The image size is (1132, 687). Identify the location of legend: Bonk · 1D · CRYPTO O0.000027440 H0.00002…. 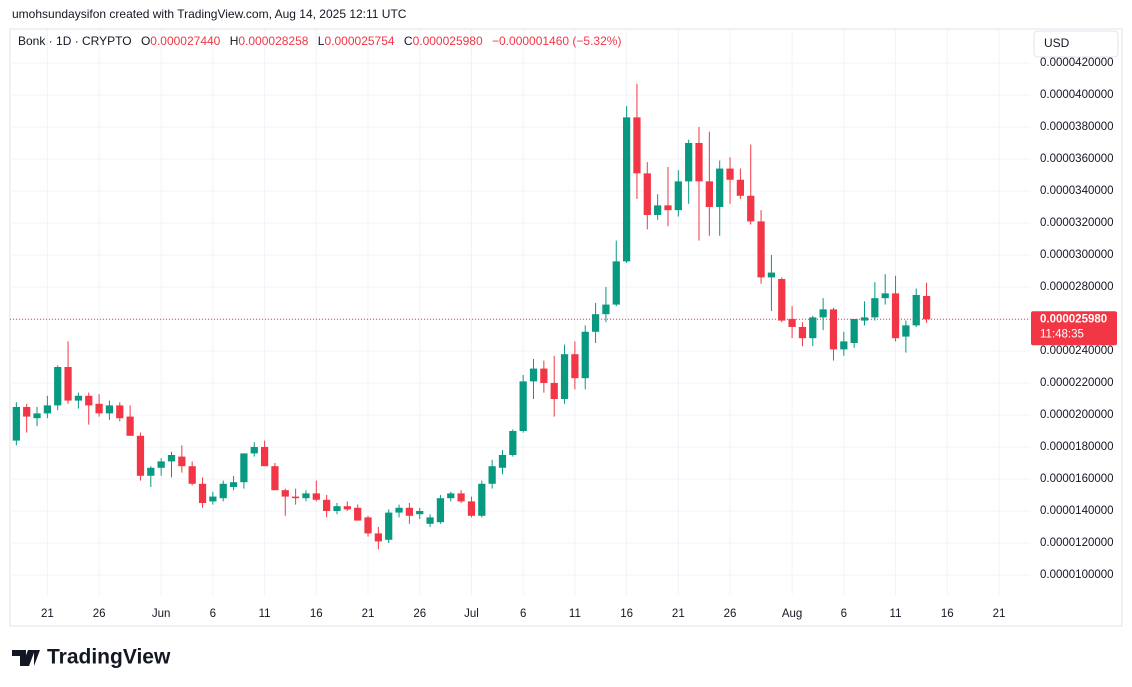
(319, 41).